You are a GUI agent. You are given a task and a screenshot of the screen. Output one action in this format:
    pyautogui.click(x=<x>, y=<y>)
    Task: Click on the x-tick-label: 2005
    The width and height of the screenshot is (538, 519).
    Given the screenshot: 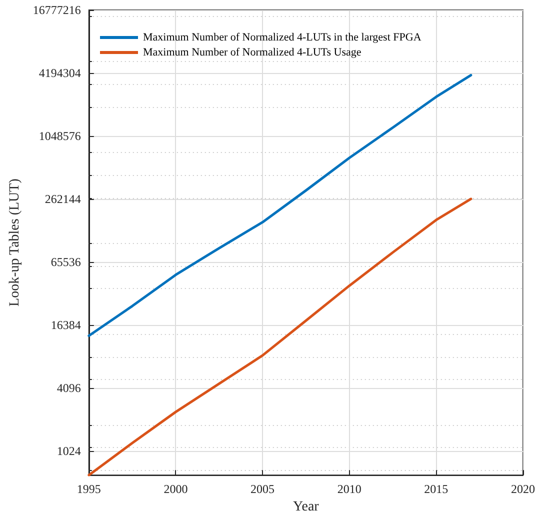 What is the action you would take?
    pyautogui.click(x=262, y=489)
    